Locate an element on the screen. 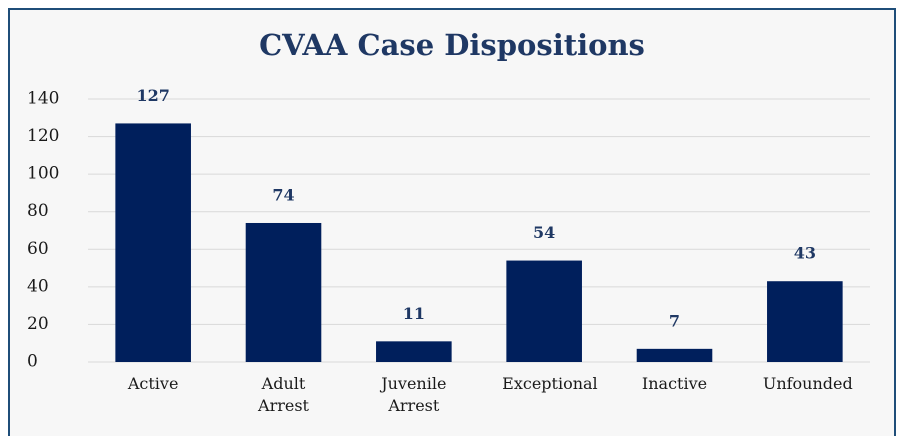 This screenshot has width=904, height=436. x-tick-label: Exceptional is located at coordinates (550, 383).